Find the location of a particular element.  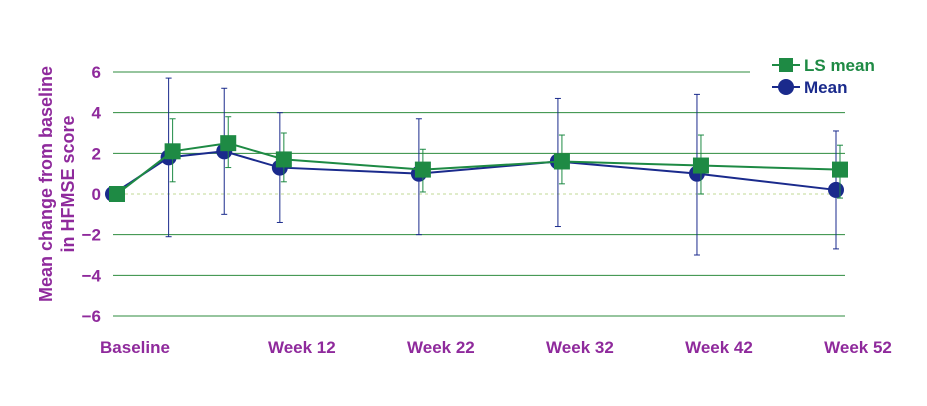

y-tick-label: −6 is located at coordinates (91, 316).